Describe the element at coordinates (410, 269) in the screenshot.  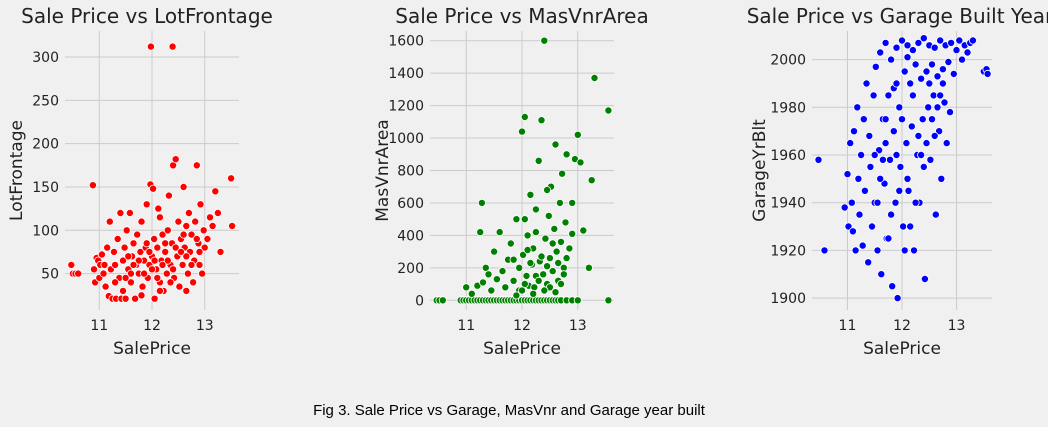
I see `y-tick-label: 200` at that location.